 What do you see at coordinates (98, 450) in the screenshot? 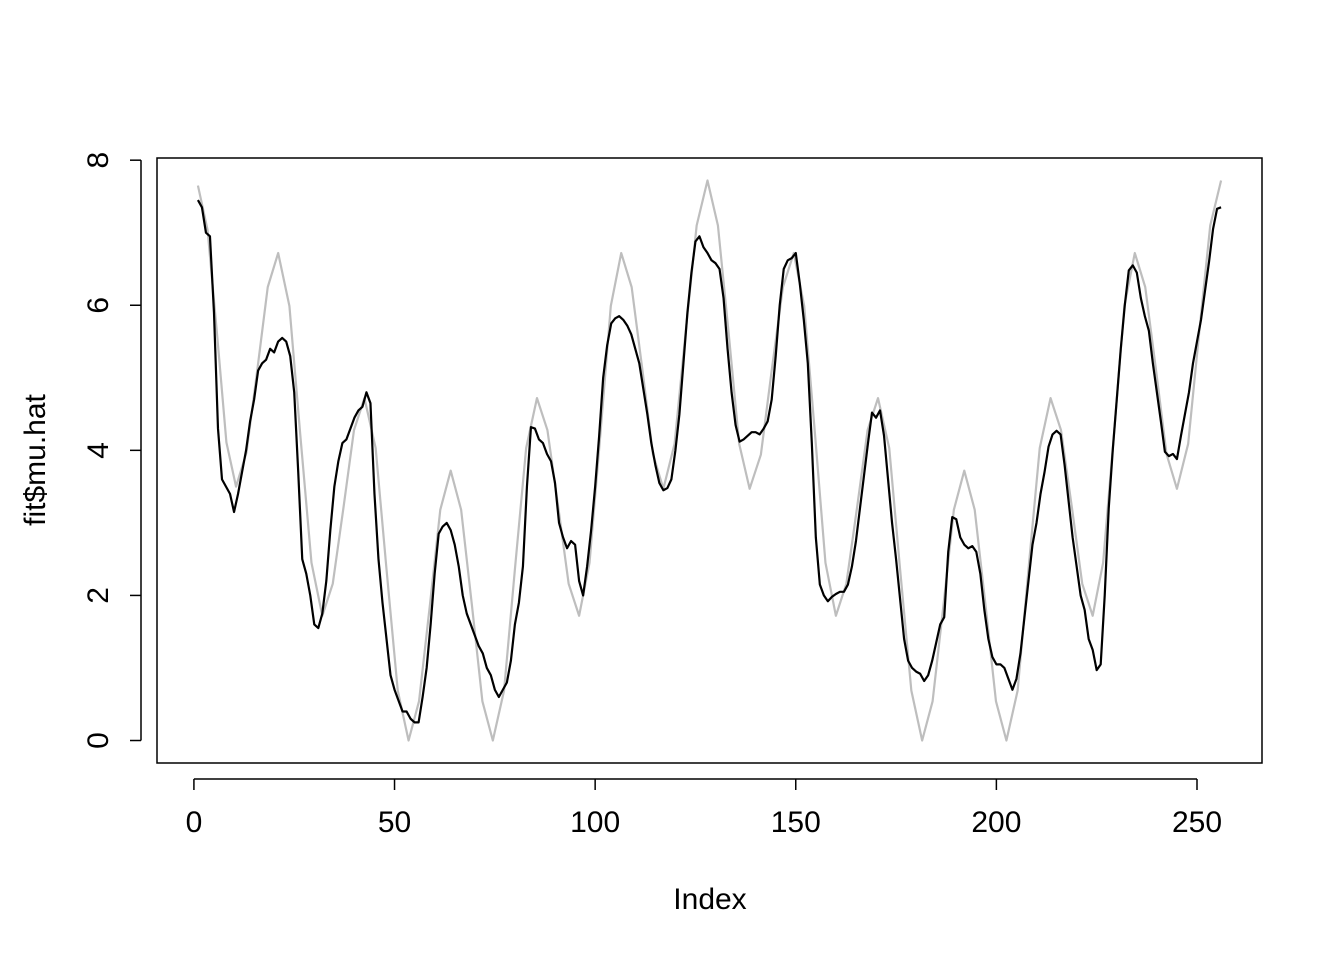
I see `y-tick-label: 4` at bounding box center [98, 450].